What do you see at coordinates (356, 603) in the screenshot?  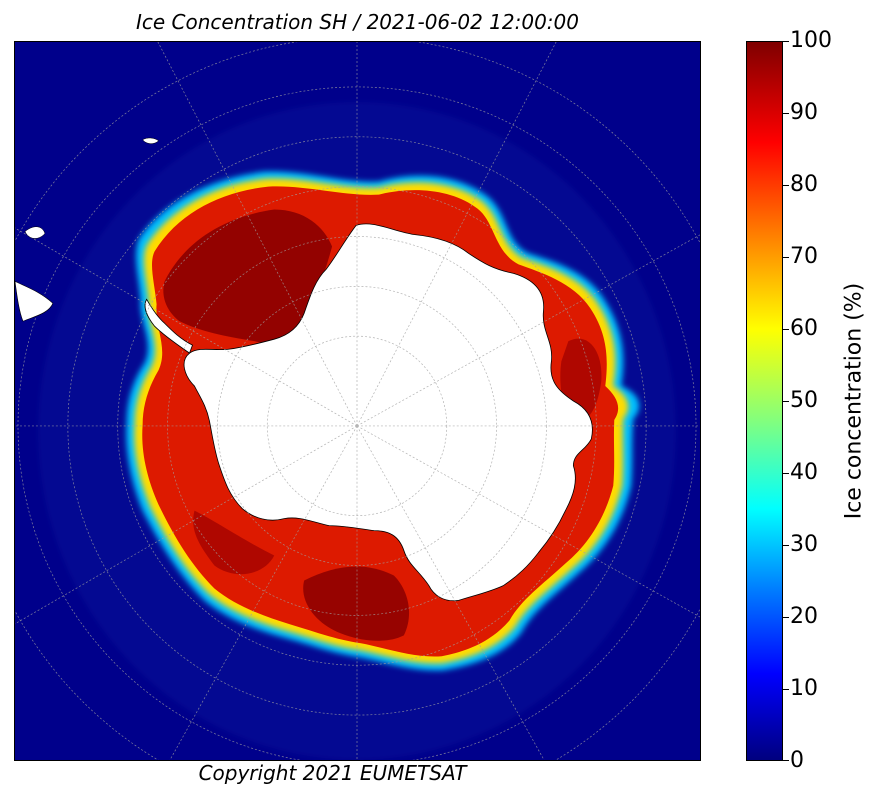 I see `sea-ice-dense-ross` at bounding box center [356, 603].